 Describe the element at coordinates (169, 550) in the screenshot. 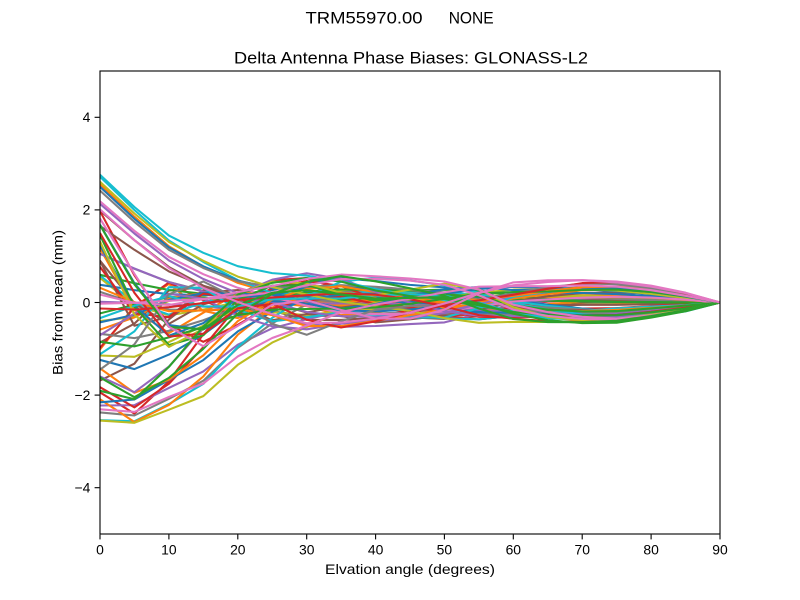

I see `svg-text: 10` at that location.